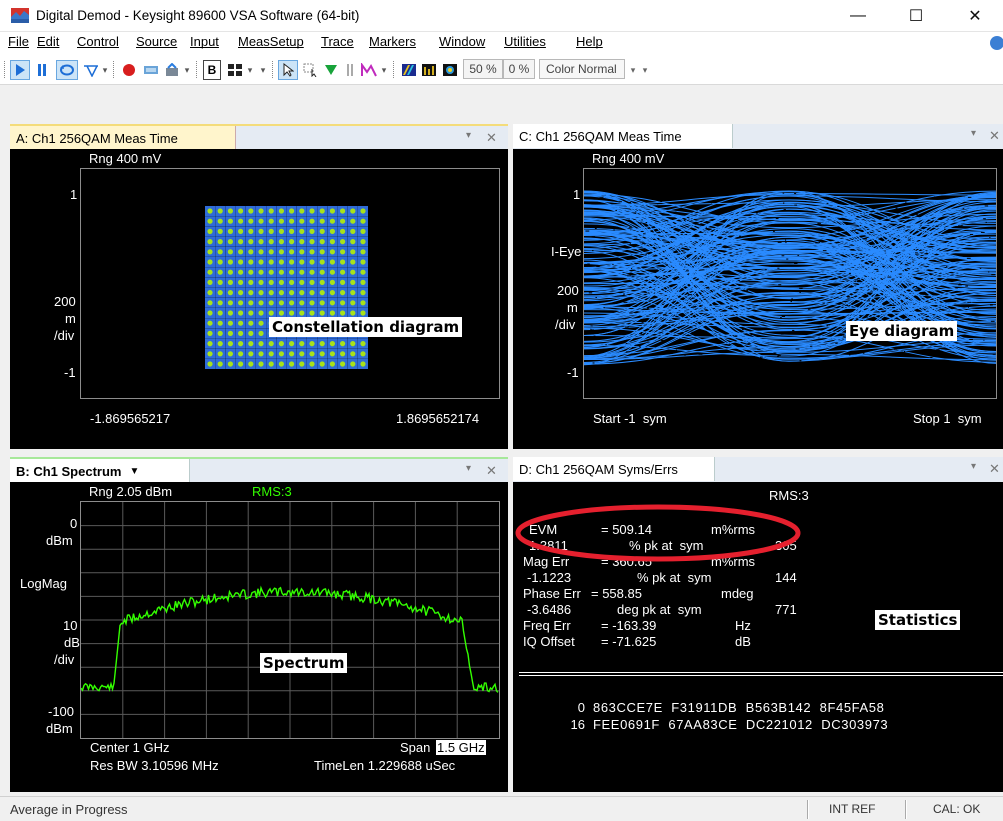 This screenshot has width=1003, height=821. What do you see at coordinates (994, 468) in the screenshot?
I see `pane-d-close-icon: ✕` at bounding box center [994, 468].